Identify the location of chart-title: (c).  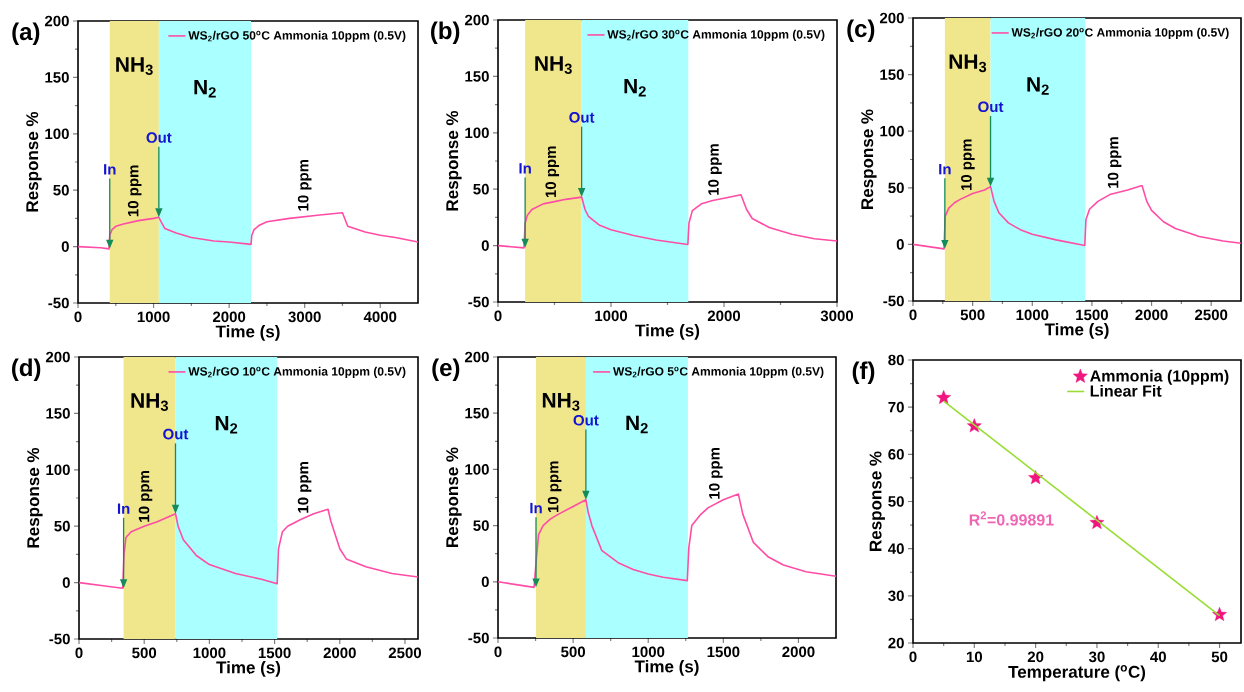
(861, 30).